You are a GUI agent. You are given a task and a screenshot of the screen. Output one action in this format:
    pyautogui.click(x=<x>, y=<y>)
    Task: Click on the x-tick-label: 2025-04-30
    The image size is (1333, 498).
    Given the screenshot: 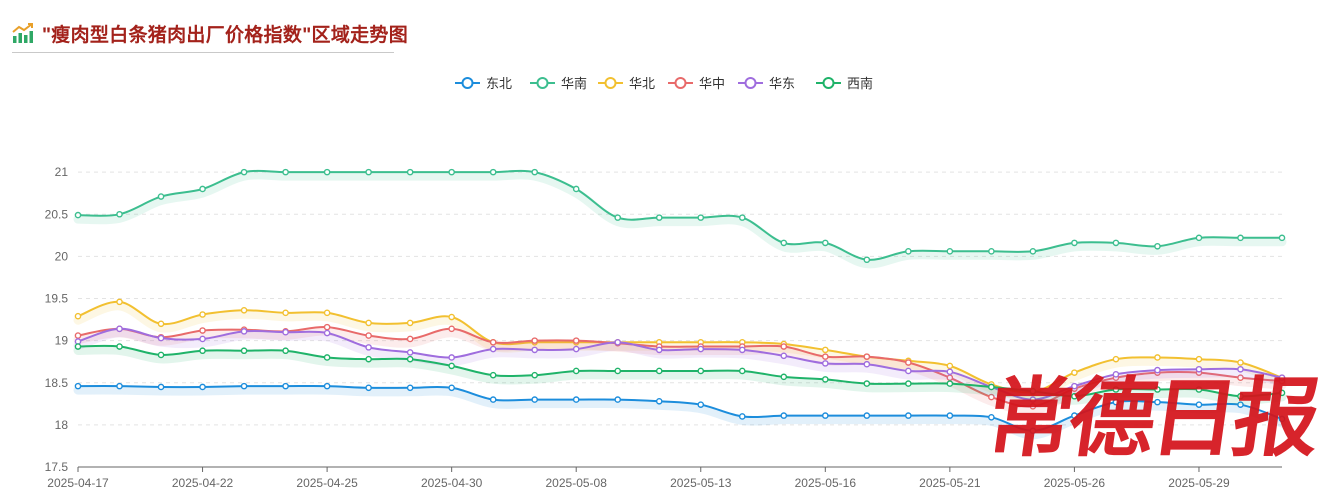 What is the action you would take?
    pyautogui.click(x=452, y=483)
    